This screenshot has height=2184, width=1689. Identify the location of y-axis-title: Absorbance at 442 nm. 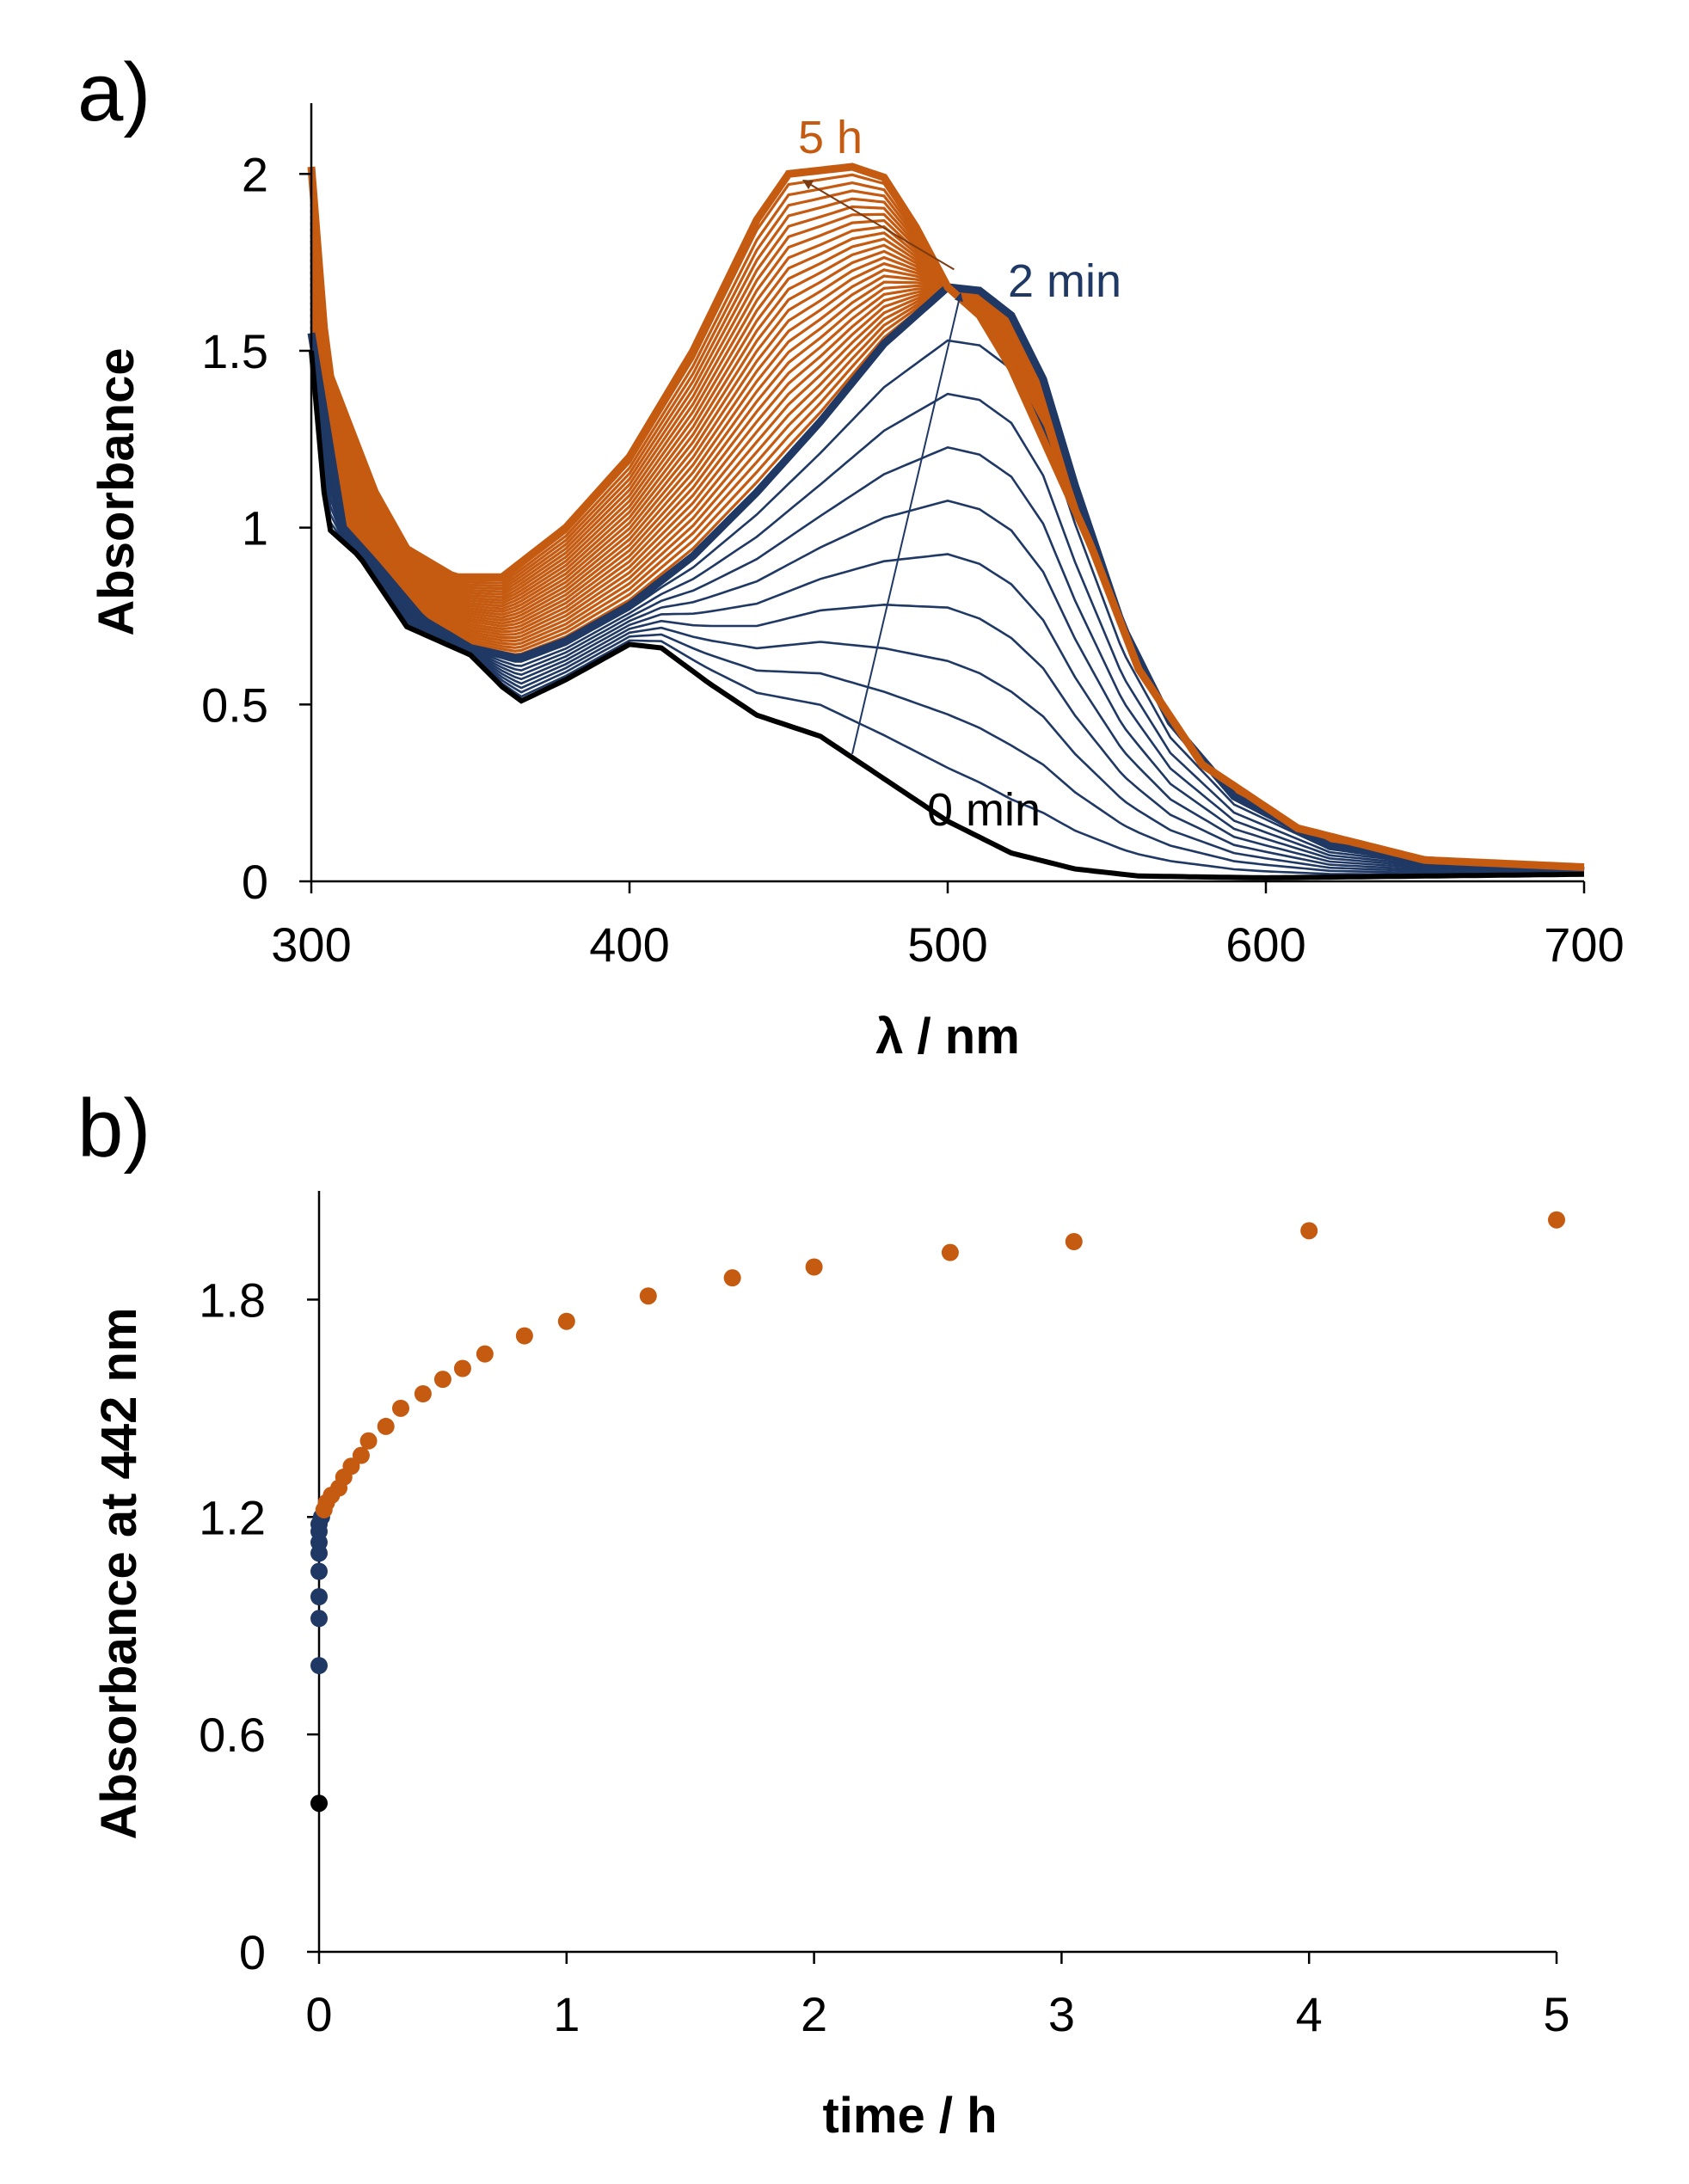
(119, 1574).